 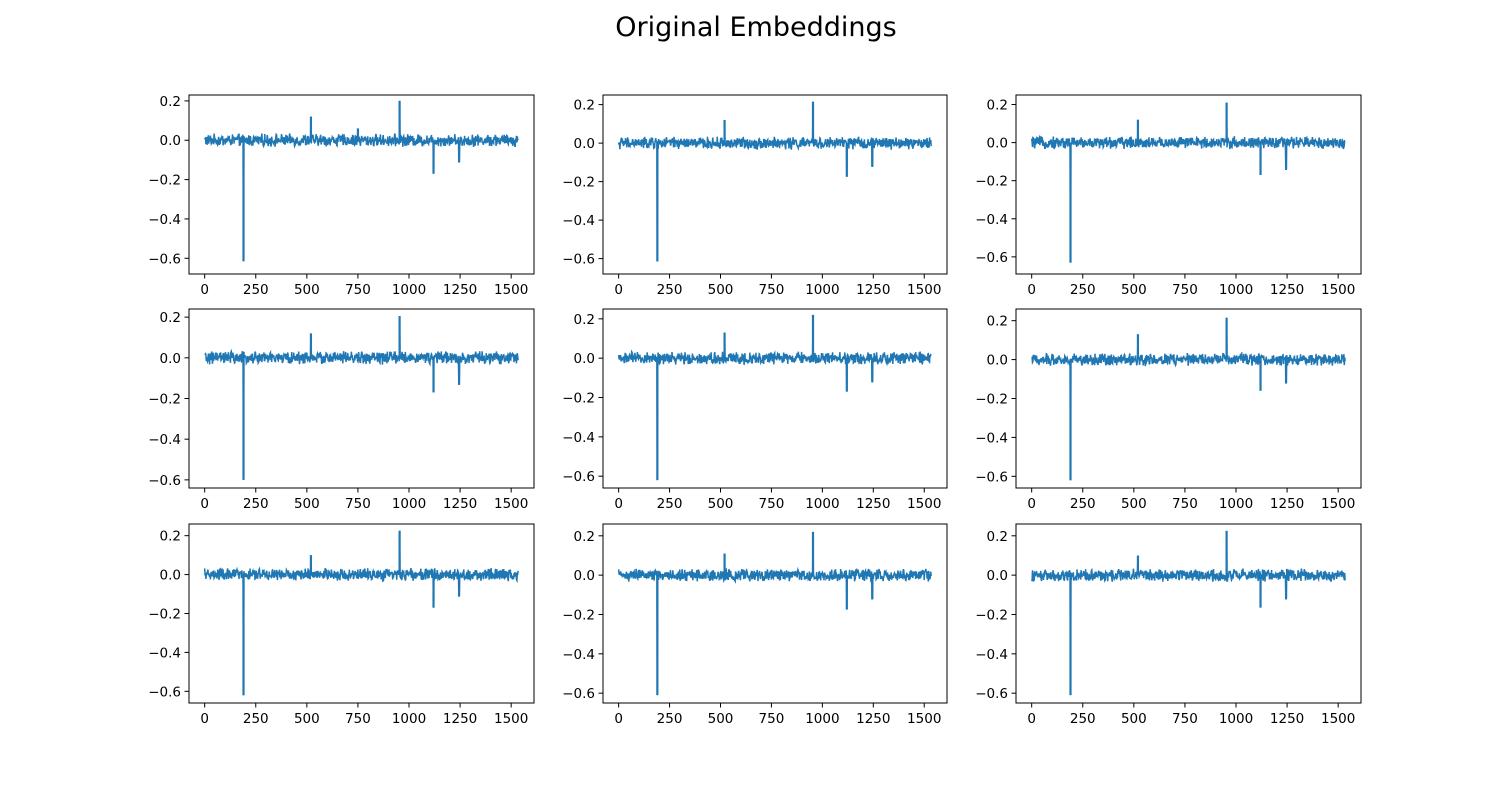 I want to click on subplot-6: 0 250 500 750 1000 1250 1500 −0.6 −0.4 −0.2 0.0 0.2, so click(x=1168, y=410).